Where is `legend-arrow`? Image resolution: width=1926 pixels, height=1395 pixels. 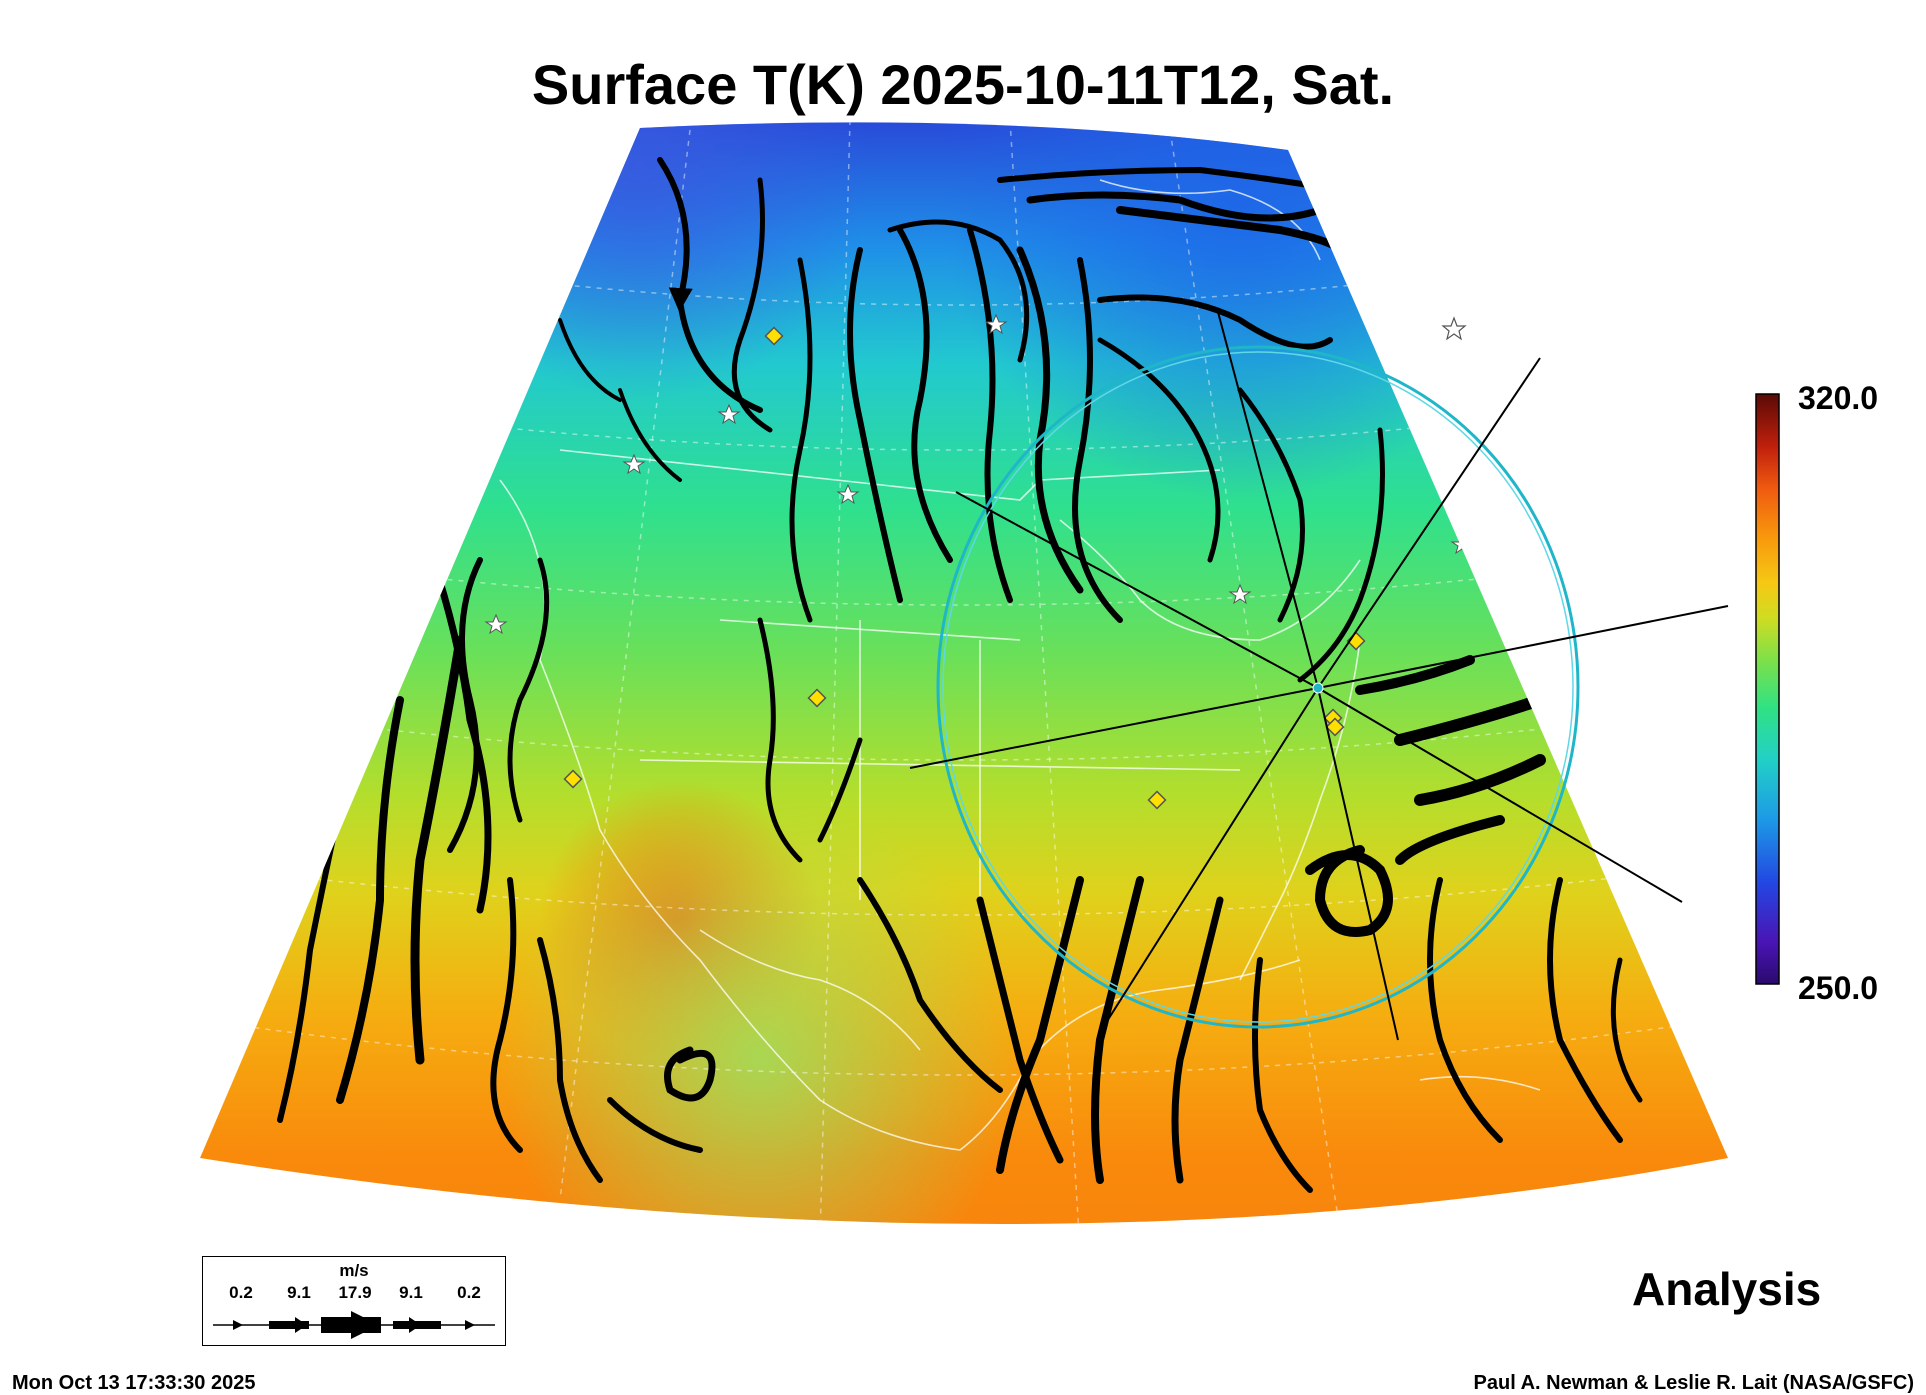 legend-arrow is located at coordinates (354, 1325).